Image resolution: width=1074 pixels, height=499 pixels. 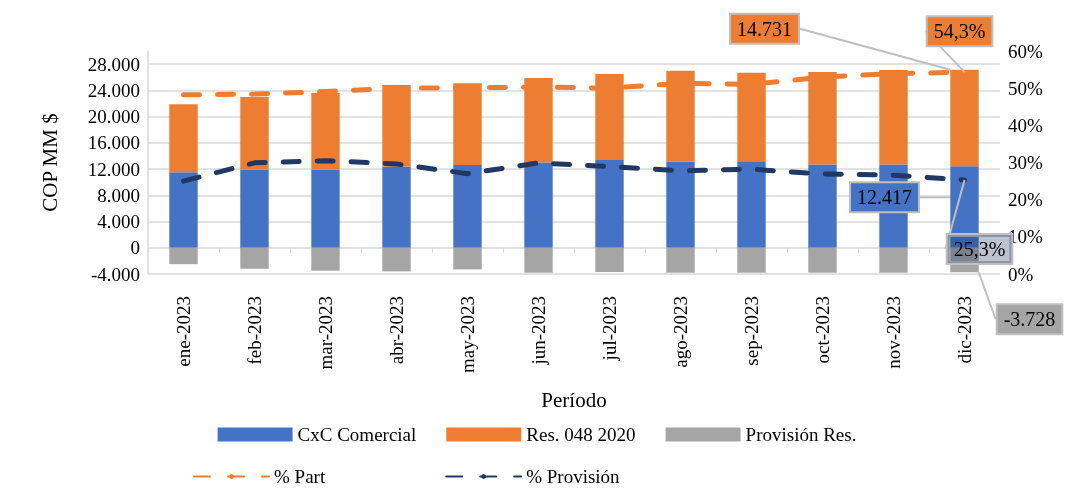 What do you see at coordinates (300, 476) in the screenshot?
I see `legend-label: % Part` at bounding box center [300, 476].